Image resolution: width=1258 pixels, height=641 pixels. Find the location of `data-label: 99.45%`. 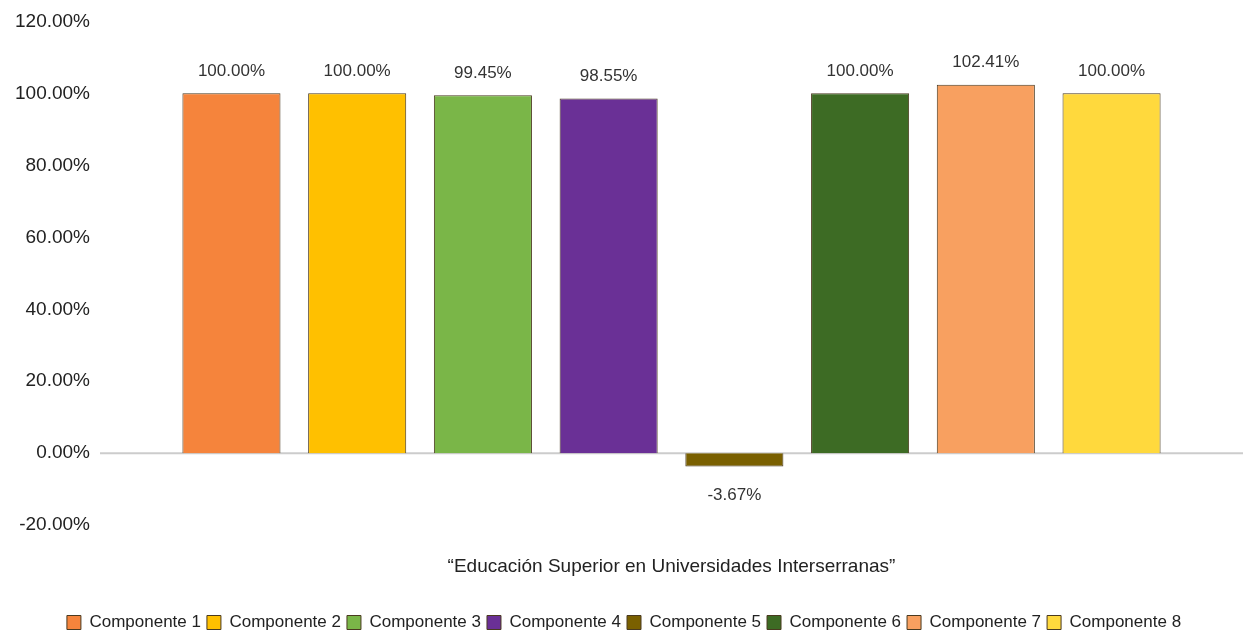

data-label: 99.45% is located at coordinates (483, 72).